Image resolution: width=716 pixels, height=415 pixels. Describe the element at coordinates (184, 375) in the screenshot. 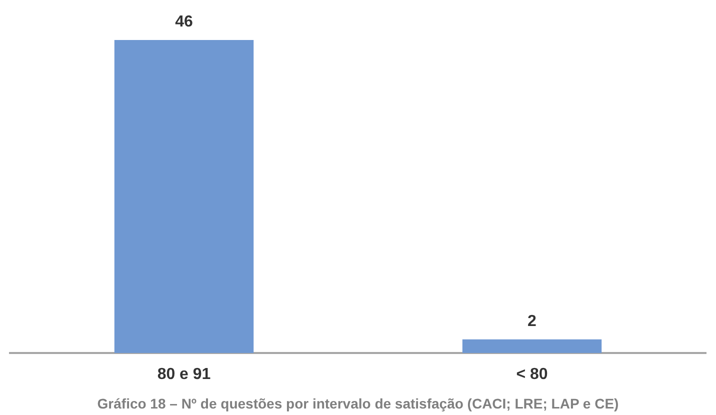

I see `x-tick-label: 80 e 91` at that location.